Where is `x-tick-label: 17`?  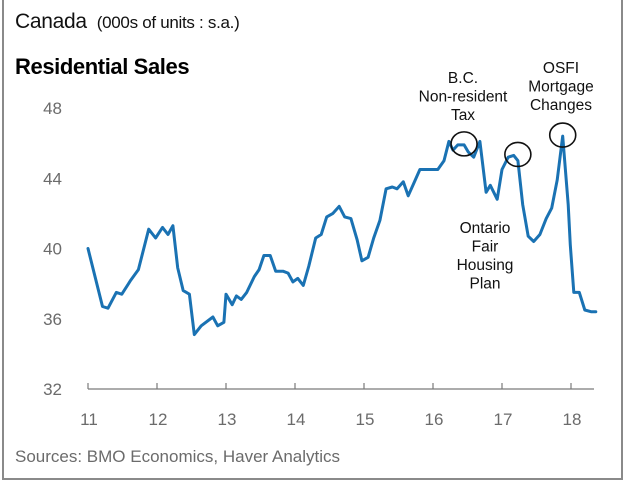
x-tick-label: 17 is located at coordinates (503, 419).